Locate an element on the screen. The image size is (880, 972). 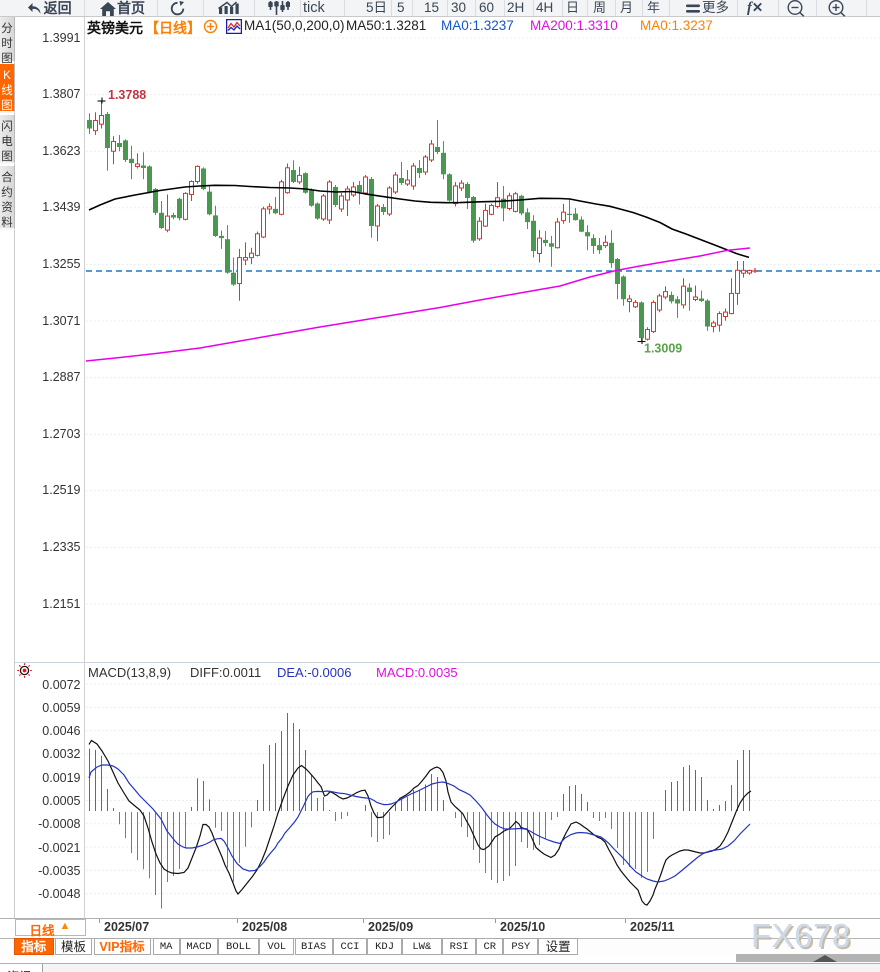
svg-text: 1.3009 is located at coordinates (663, 349).